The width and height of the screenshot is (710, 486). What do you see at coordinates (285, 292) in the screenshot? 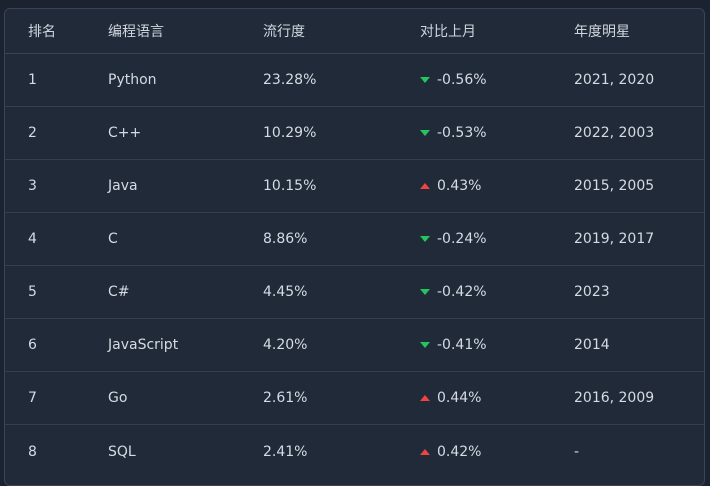
I see `popularity-cell: 4.45%` at bounding box center [285, 292].